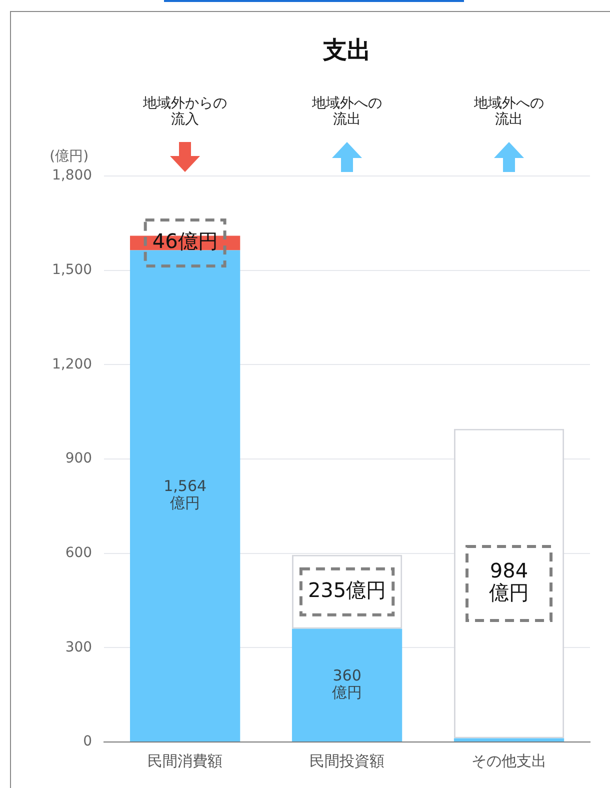 The height and width of the screenshot is (788, 610). What do you see at coordinates (509, 761) in the screenshot?
I see `x-tick-label: その他支出` at bounding box center [509, 761].